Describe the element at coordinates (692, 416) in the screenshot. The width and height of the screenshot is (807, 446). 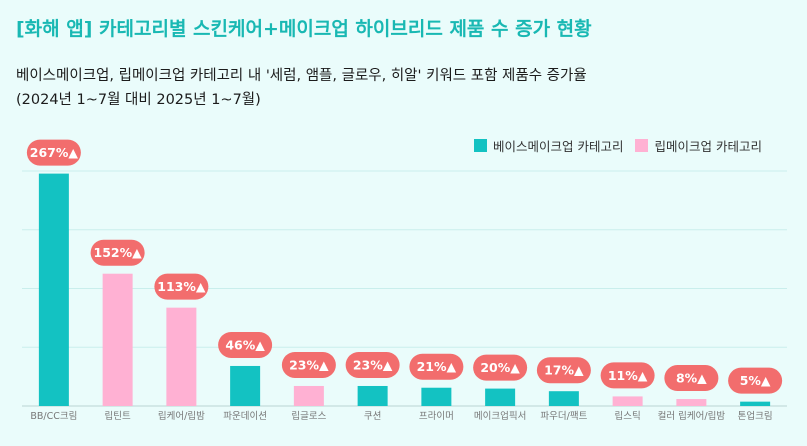
I see `x-tick-label-10: 컬러 립케어/립밤` at that location.